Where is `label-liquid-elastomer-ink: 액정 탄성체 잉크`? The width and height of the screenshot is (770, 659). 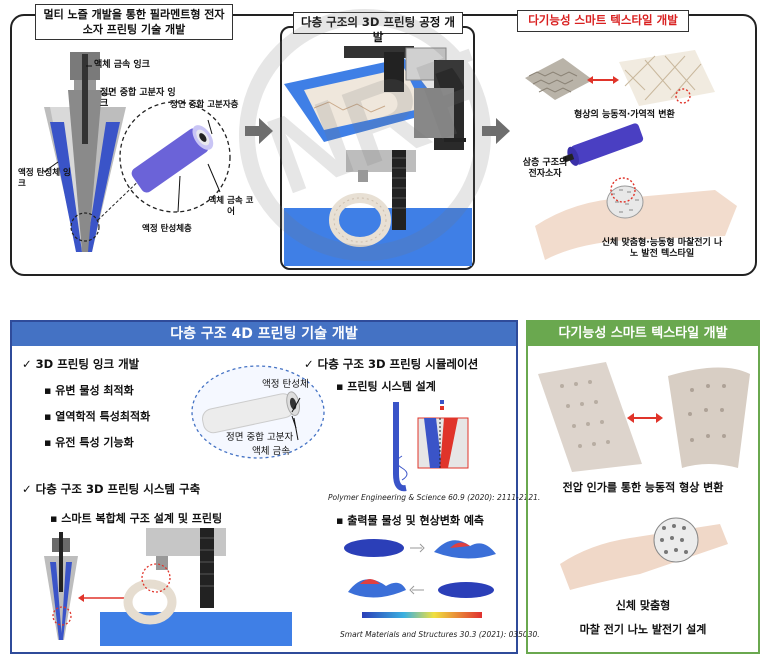
label-liquid-elastomer-ink: 액정 탄성체 잉크 is located at coordinates (44, 178).